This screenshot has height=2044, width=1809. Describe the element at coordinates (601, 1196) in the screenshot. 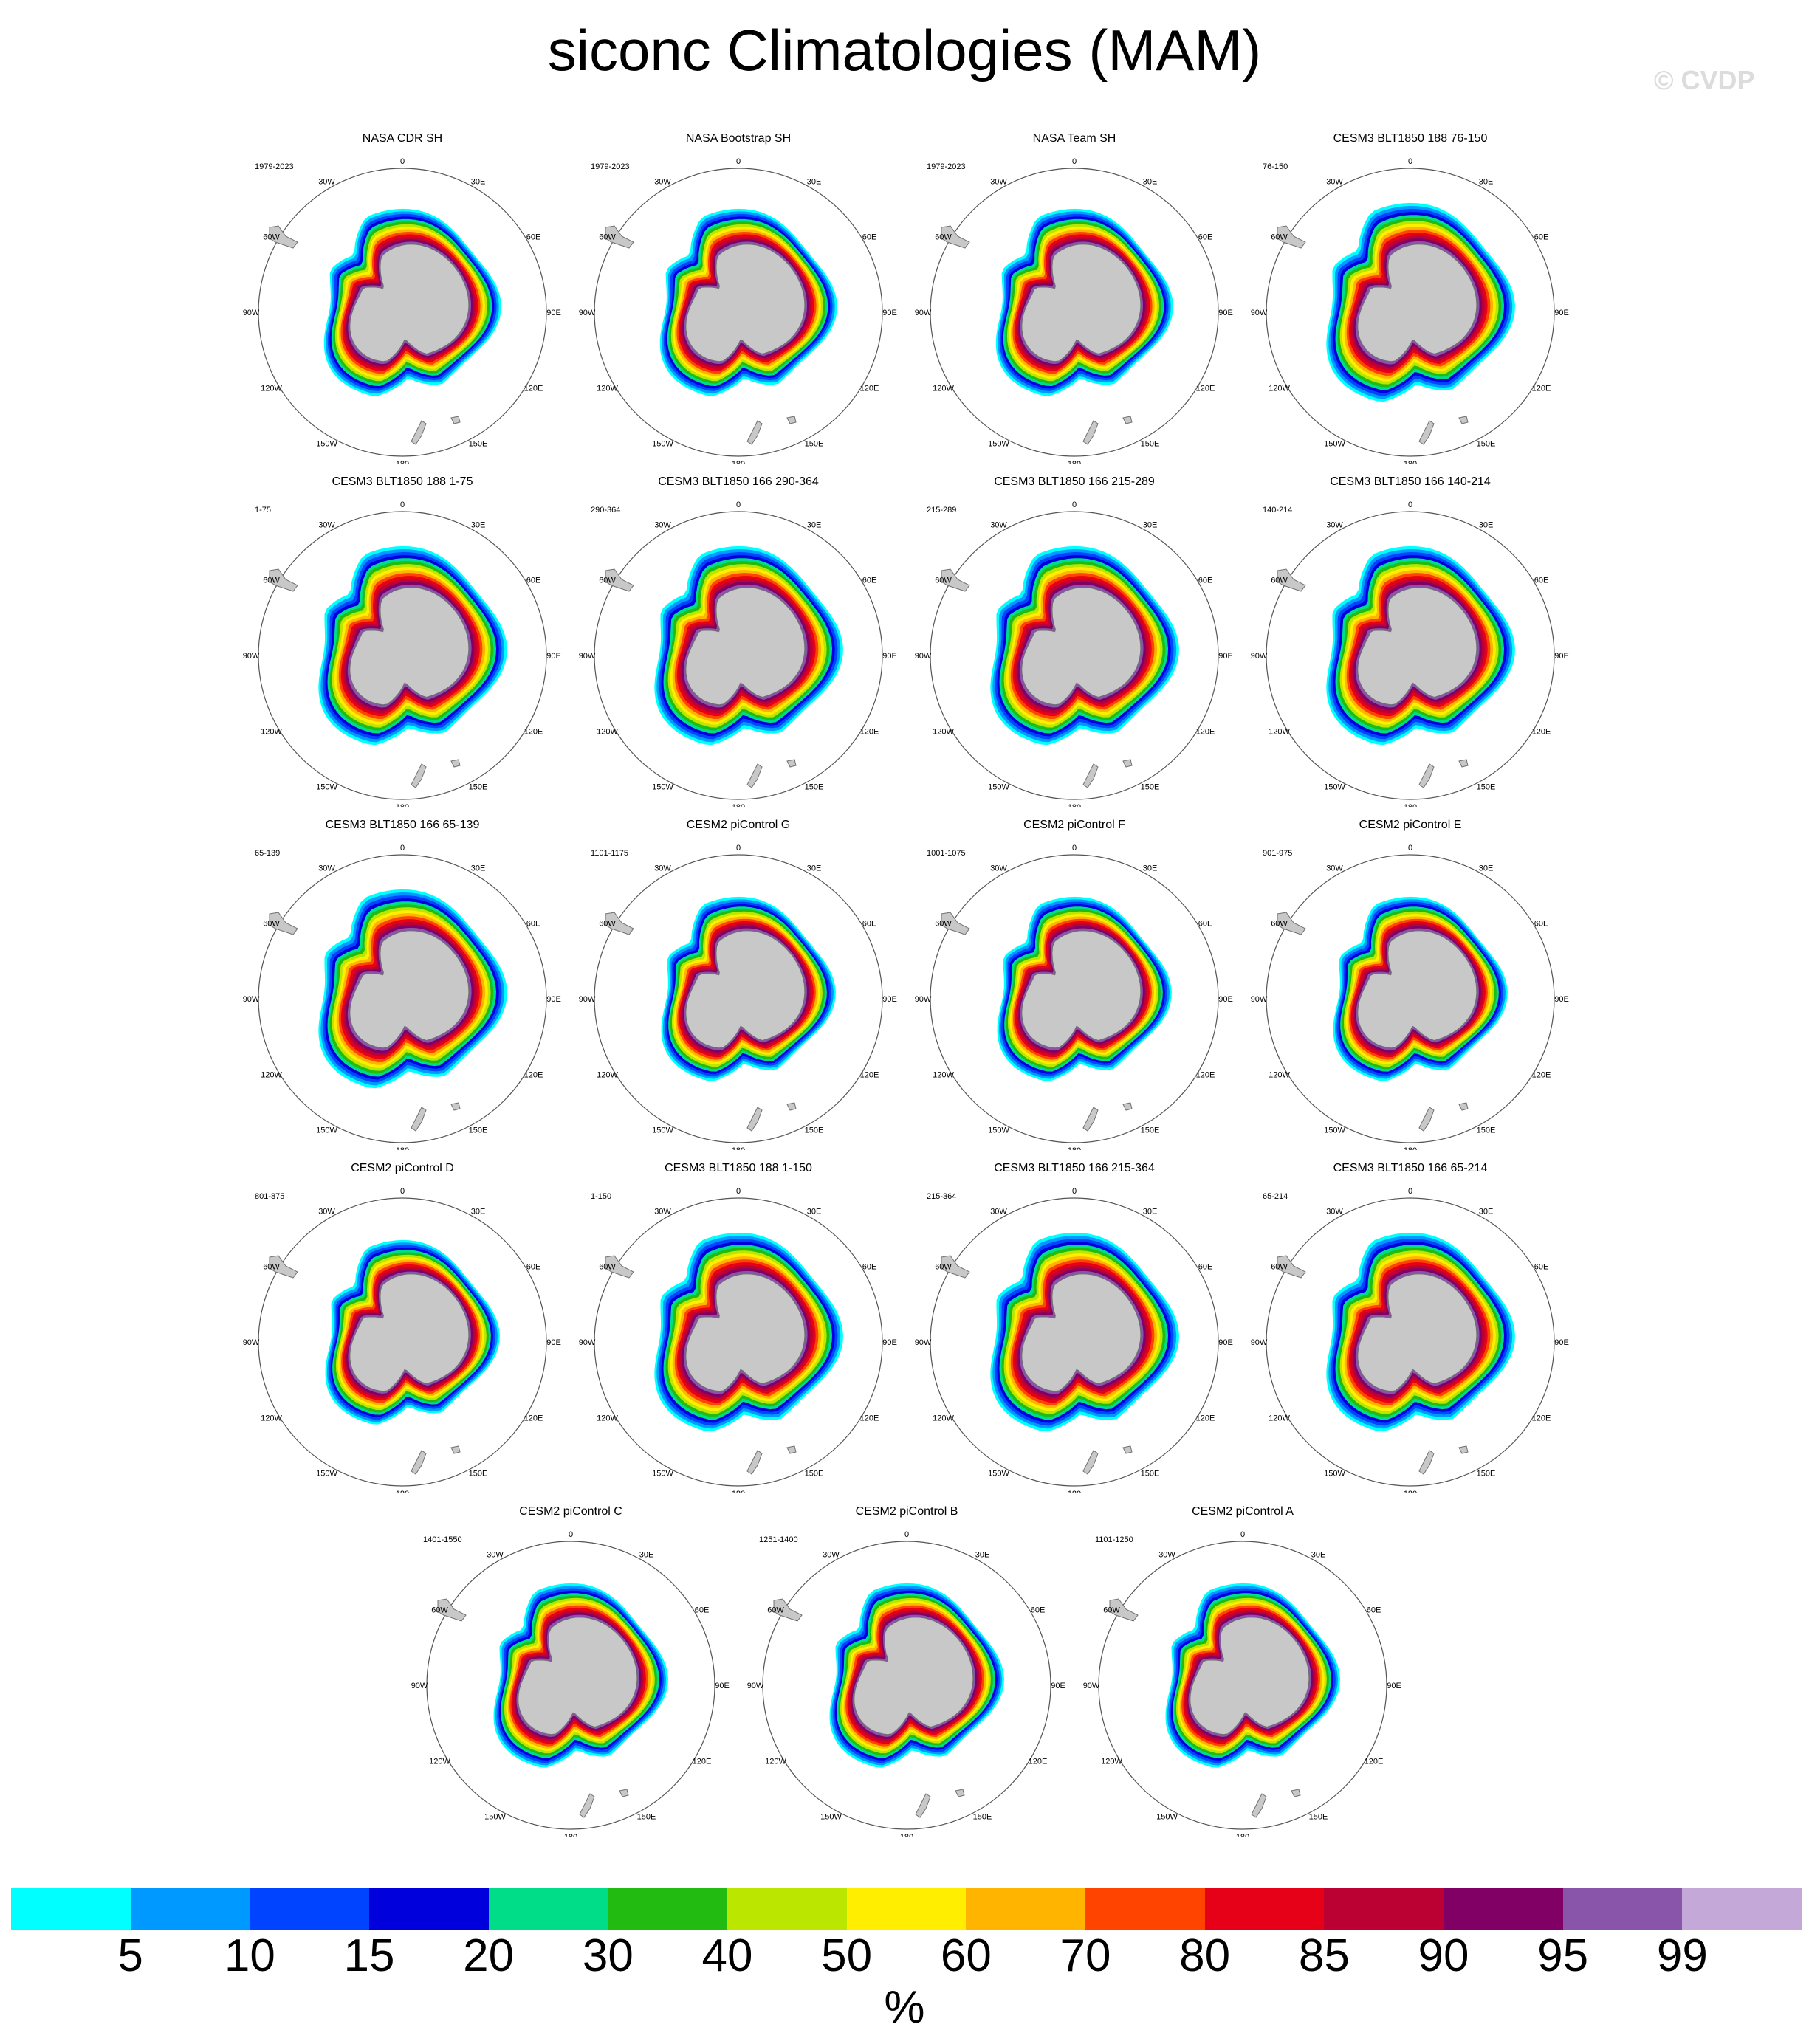

I see `panel-years: 1-150` at that location.